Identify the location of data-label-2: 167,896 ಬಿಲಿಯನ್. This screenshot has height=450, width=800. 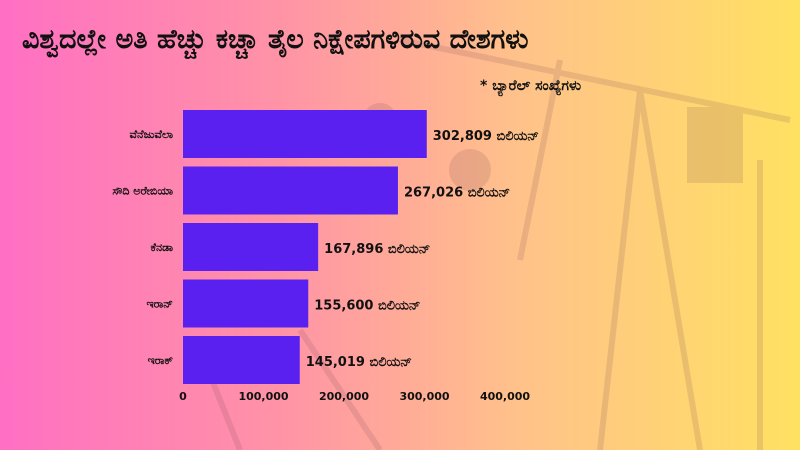
(377, 249).